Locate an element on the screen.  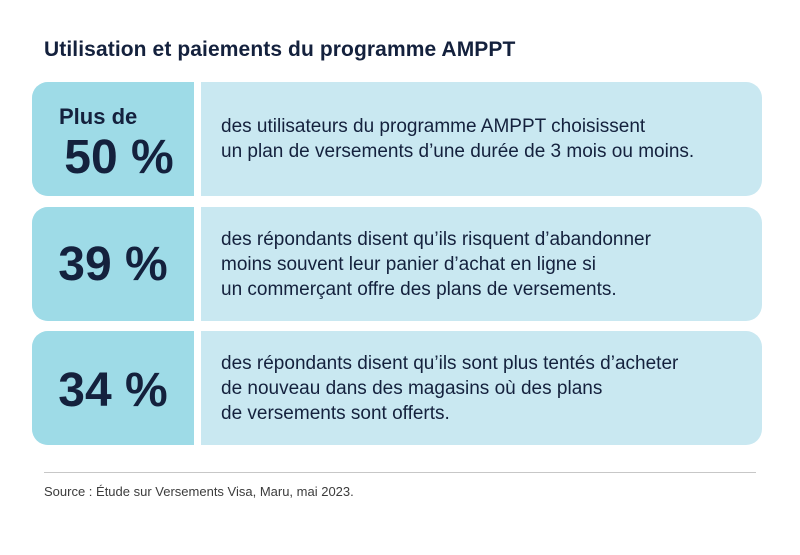
stat-panel: 39 % is located at coordinates (113, 264).